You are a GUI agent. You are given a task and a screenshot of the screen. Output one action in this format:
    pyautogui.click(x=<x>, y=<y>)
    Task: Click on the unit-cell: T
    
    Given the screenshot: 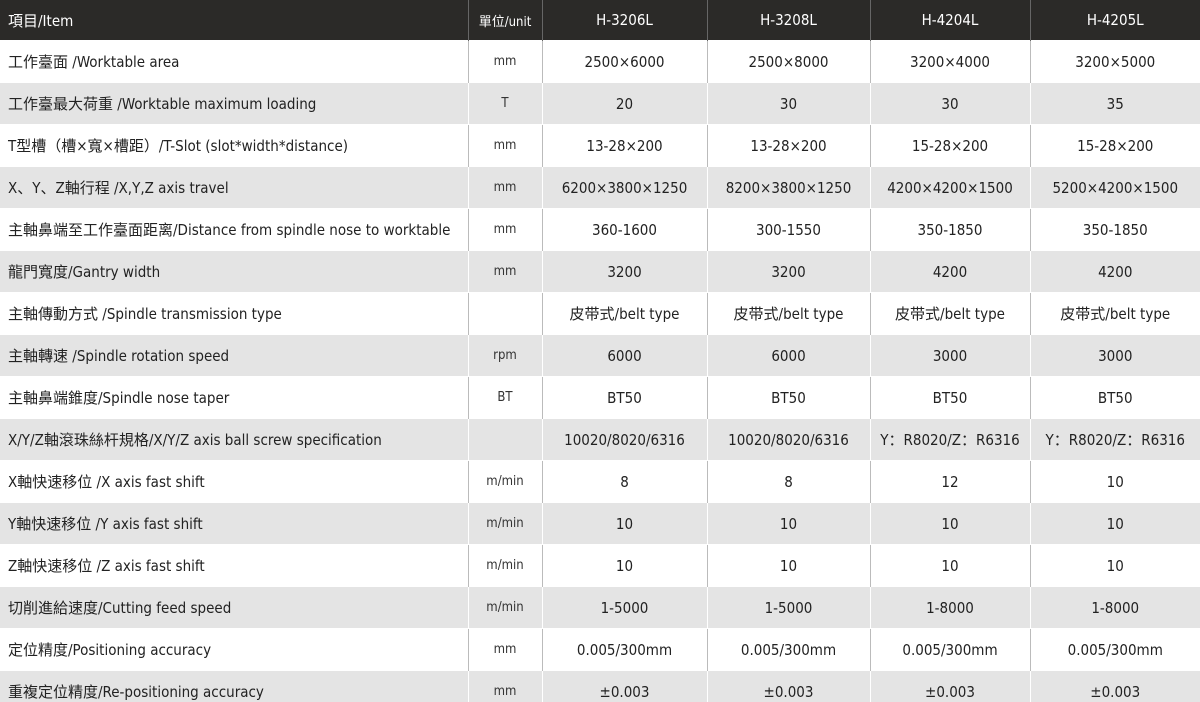 What is the action you would take?
    pyautogui.click(x=504, y=103)
    